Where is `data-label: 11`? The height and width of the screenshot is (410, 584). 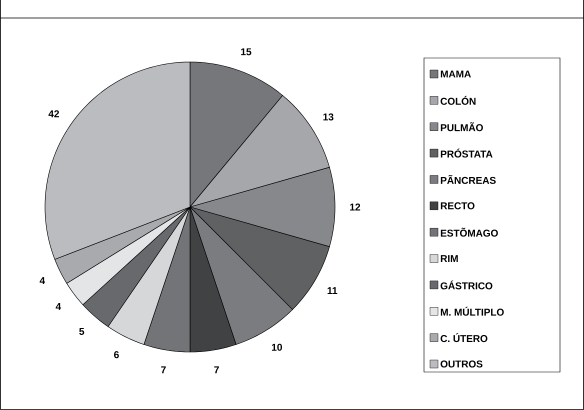 data-label: 11 is located at coordinates (333, 290).